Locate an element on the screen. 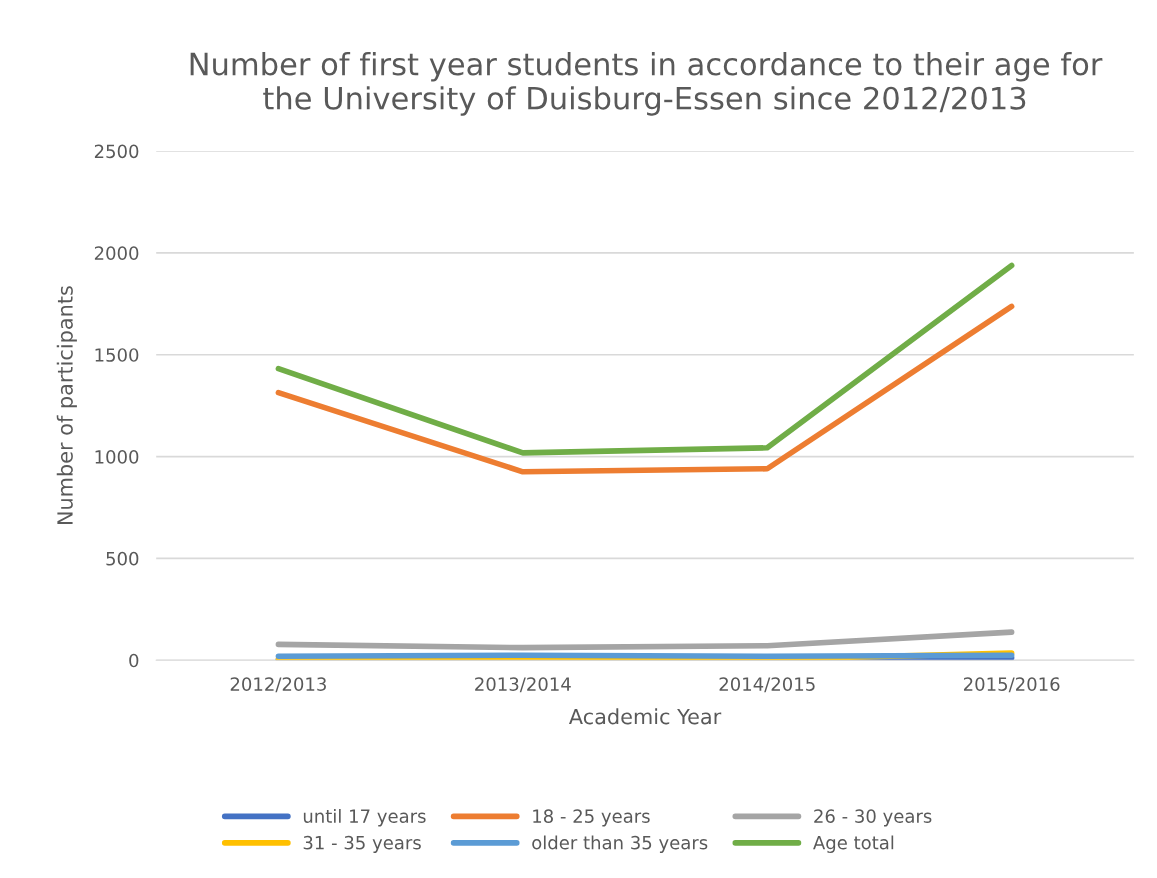 The image size is (1157, 878). y-tick-label: 1500 is located at coordinates (117, 355).